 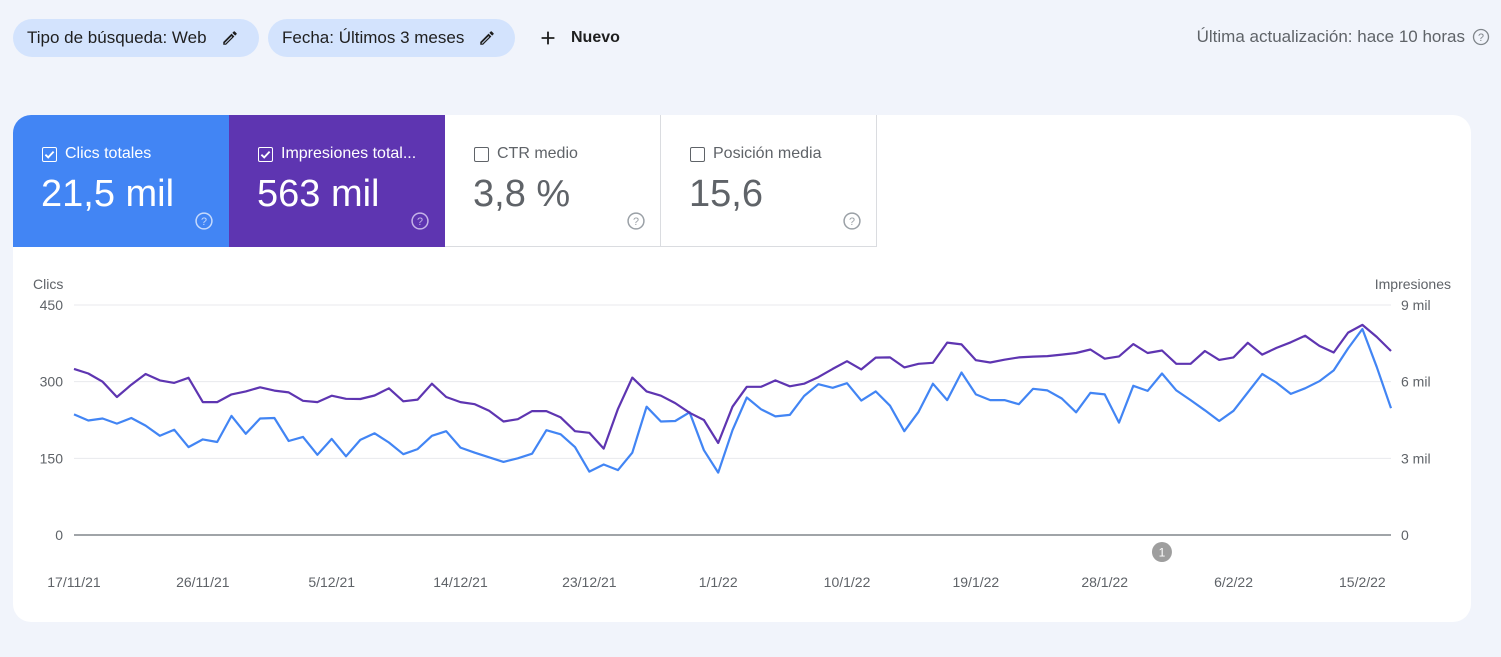 I want to click on date-filter-label: Fecha: Últimos 3 meses, so click(x=373, y=37).